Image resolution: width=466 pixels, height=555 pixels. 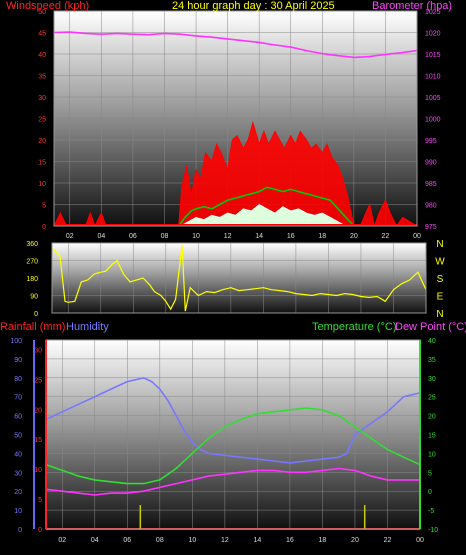 I want to click on barometer-tick-label: 1000, so click(x=433, y=120).